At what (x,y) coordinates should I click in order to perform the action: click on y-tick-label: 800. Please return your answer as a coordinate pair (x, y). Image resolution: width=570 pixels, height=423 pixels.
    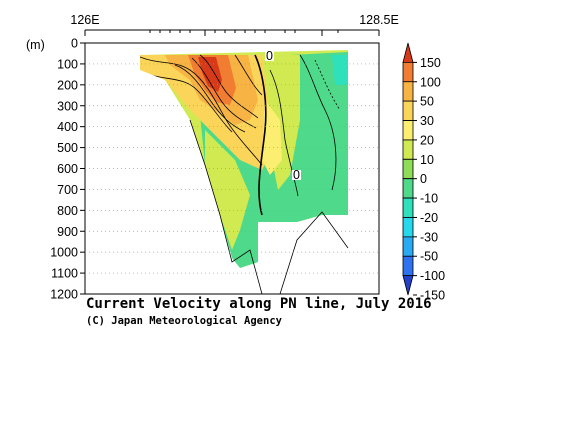
    Looking at the image, I should click on (67, 211).